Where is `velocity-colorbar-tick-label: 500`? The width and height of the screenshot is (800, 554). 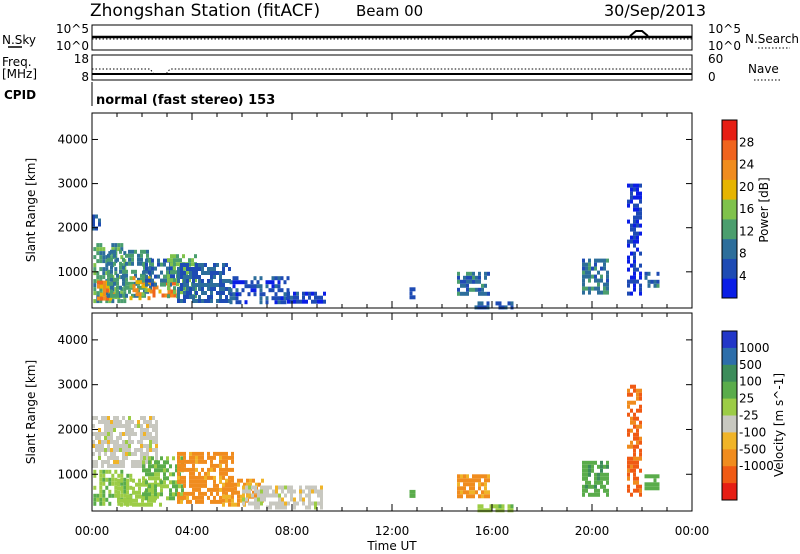 velocity-colorbar-tick-label: 500 is located at coordinates (750, 365).